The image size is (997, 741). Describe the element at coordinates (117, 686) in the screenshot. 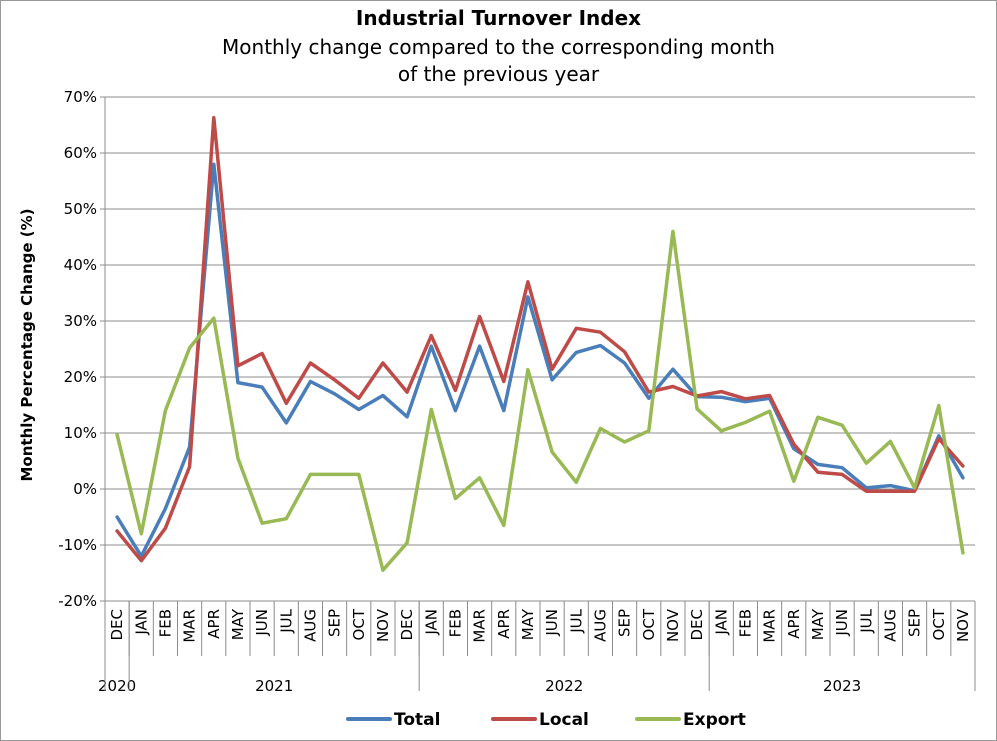

I see `year-label: 2020` at that location.